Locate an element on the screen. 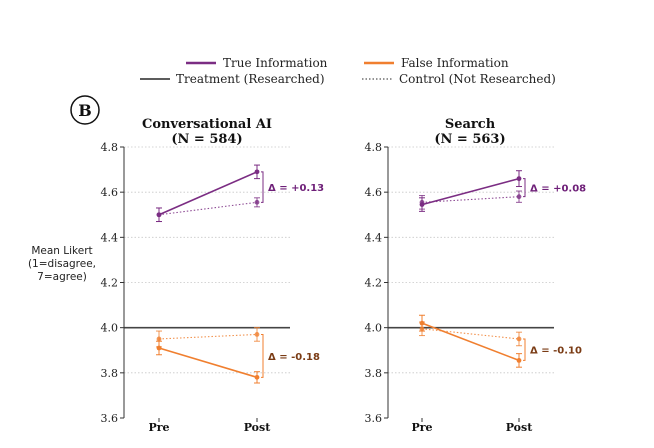 The width and height of the screenshot is (654, 448). y-axis-label-line-1: Mean Likert is located at coordinates (61, 251).